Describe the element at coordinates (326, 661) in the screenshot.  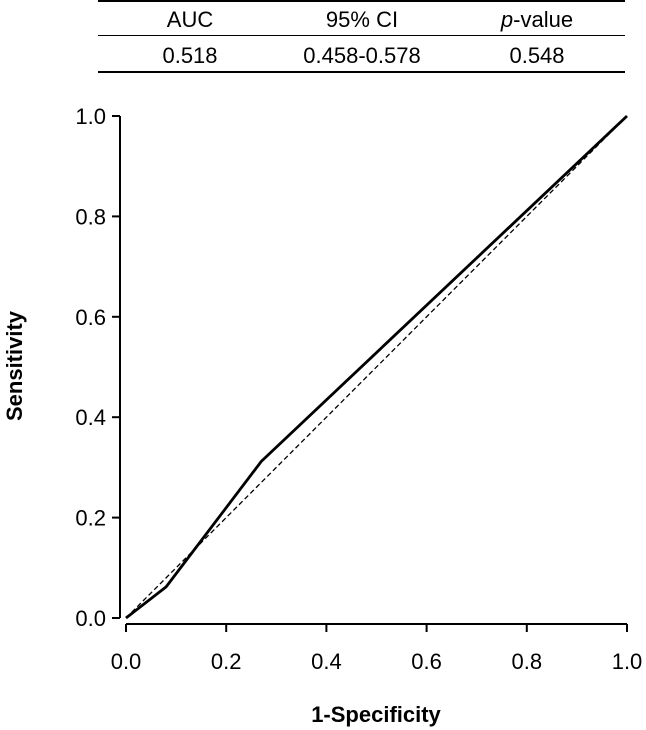
I see `x-tick-label: 0.4` at that location.